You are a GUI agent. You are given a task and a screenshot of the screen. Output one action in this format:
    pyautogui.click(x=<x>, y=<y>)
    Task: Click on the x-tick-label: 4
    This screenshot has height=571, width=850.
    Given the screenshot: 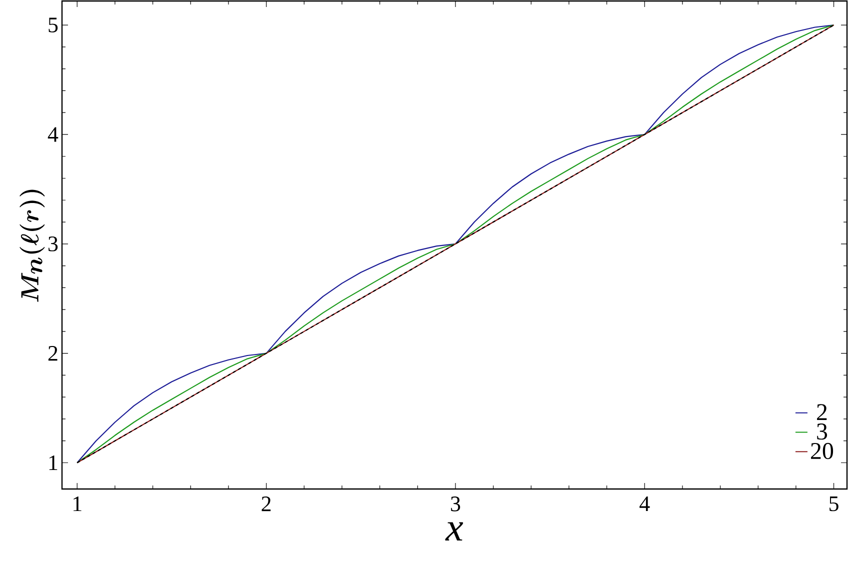 What is the action you would take?
    pyautogui.click(x=645, y=504)
    